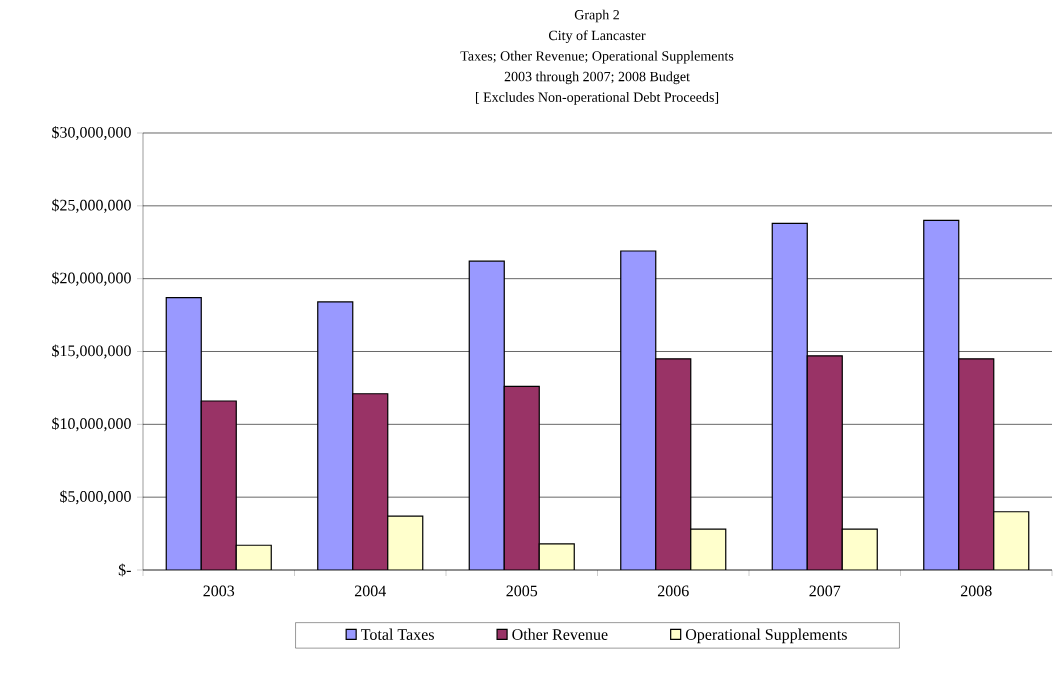 Image resolution: width=1061 pixels, height=673 pixels. Describe the element at coordinates (91, 351) in the screenshot. I see `y-tick-label: $15,000,000` at that location.